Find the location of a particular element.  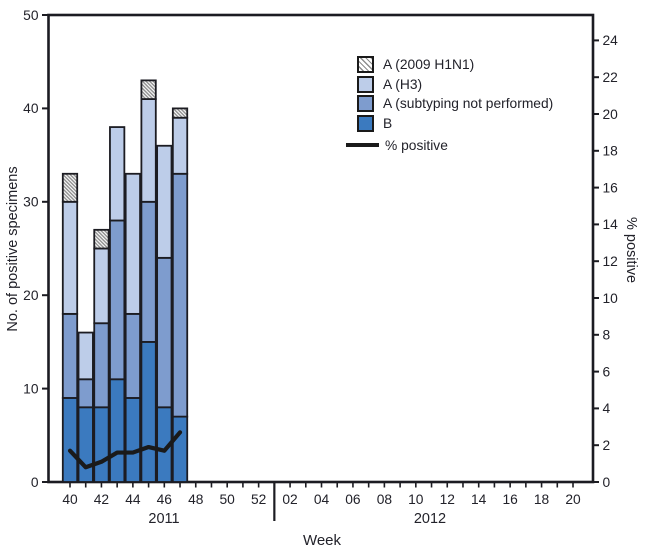

legend-item-a-subtyping: A (subtyping not performed) is located at coordinates (449, 103).